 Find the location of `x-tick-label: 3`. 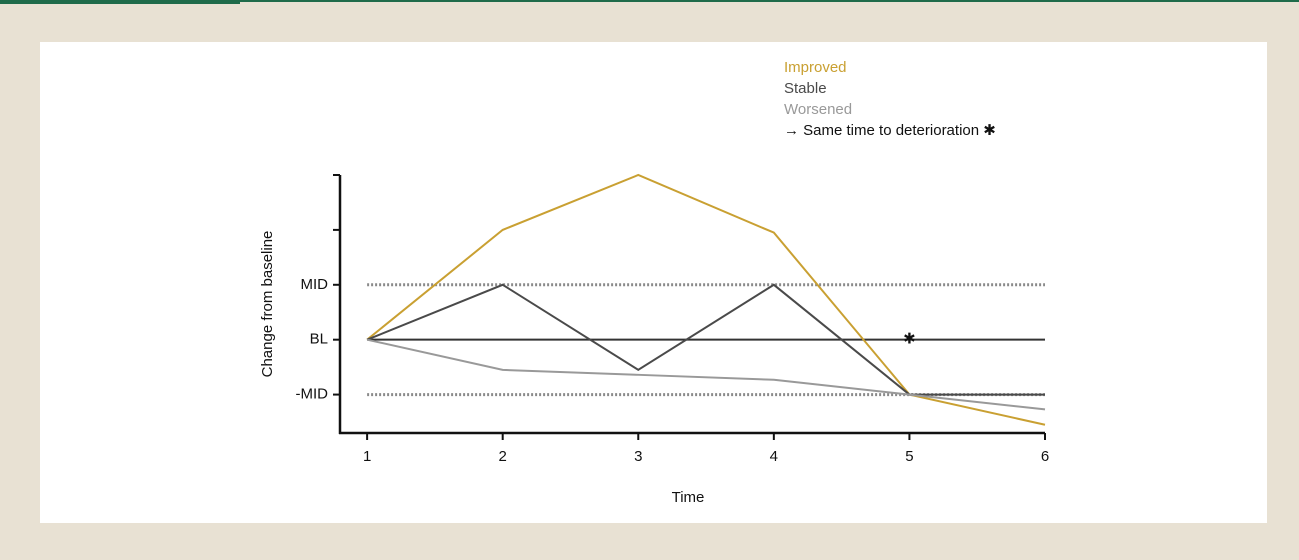

x-tick-label: 3 is located at coordinates (638, 456).